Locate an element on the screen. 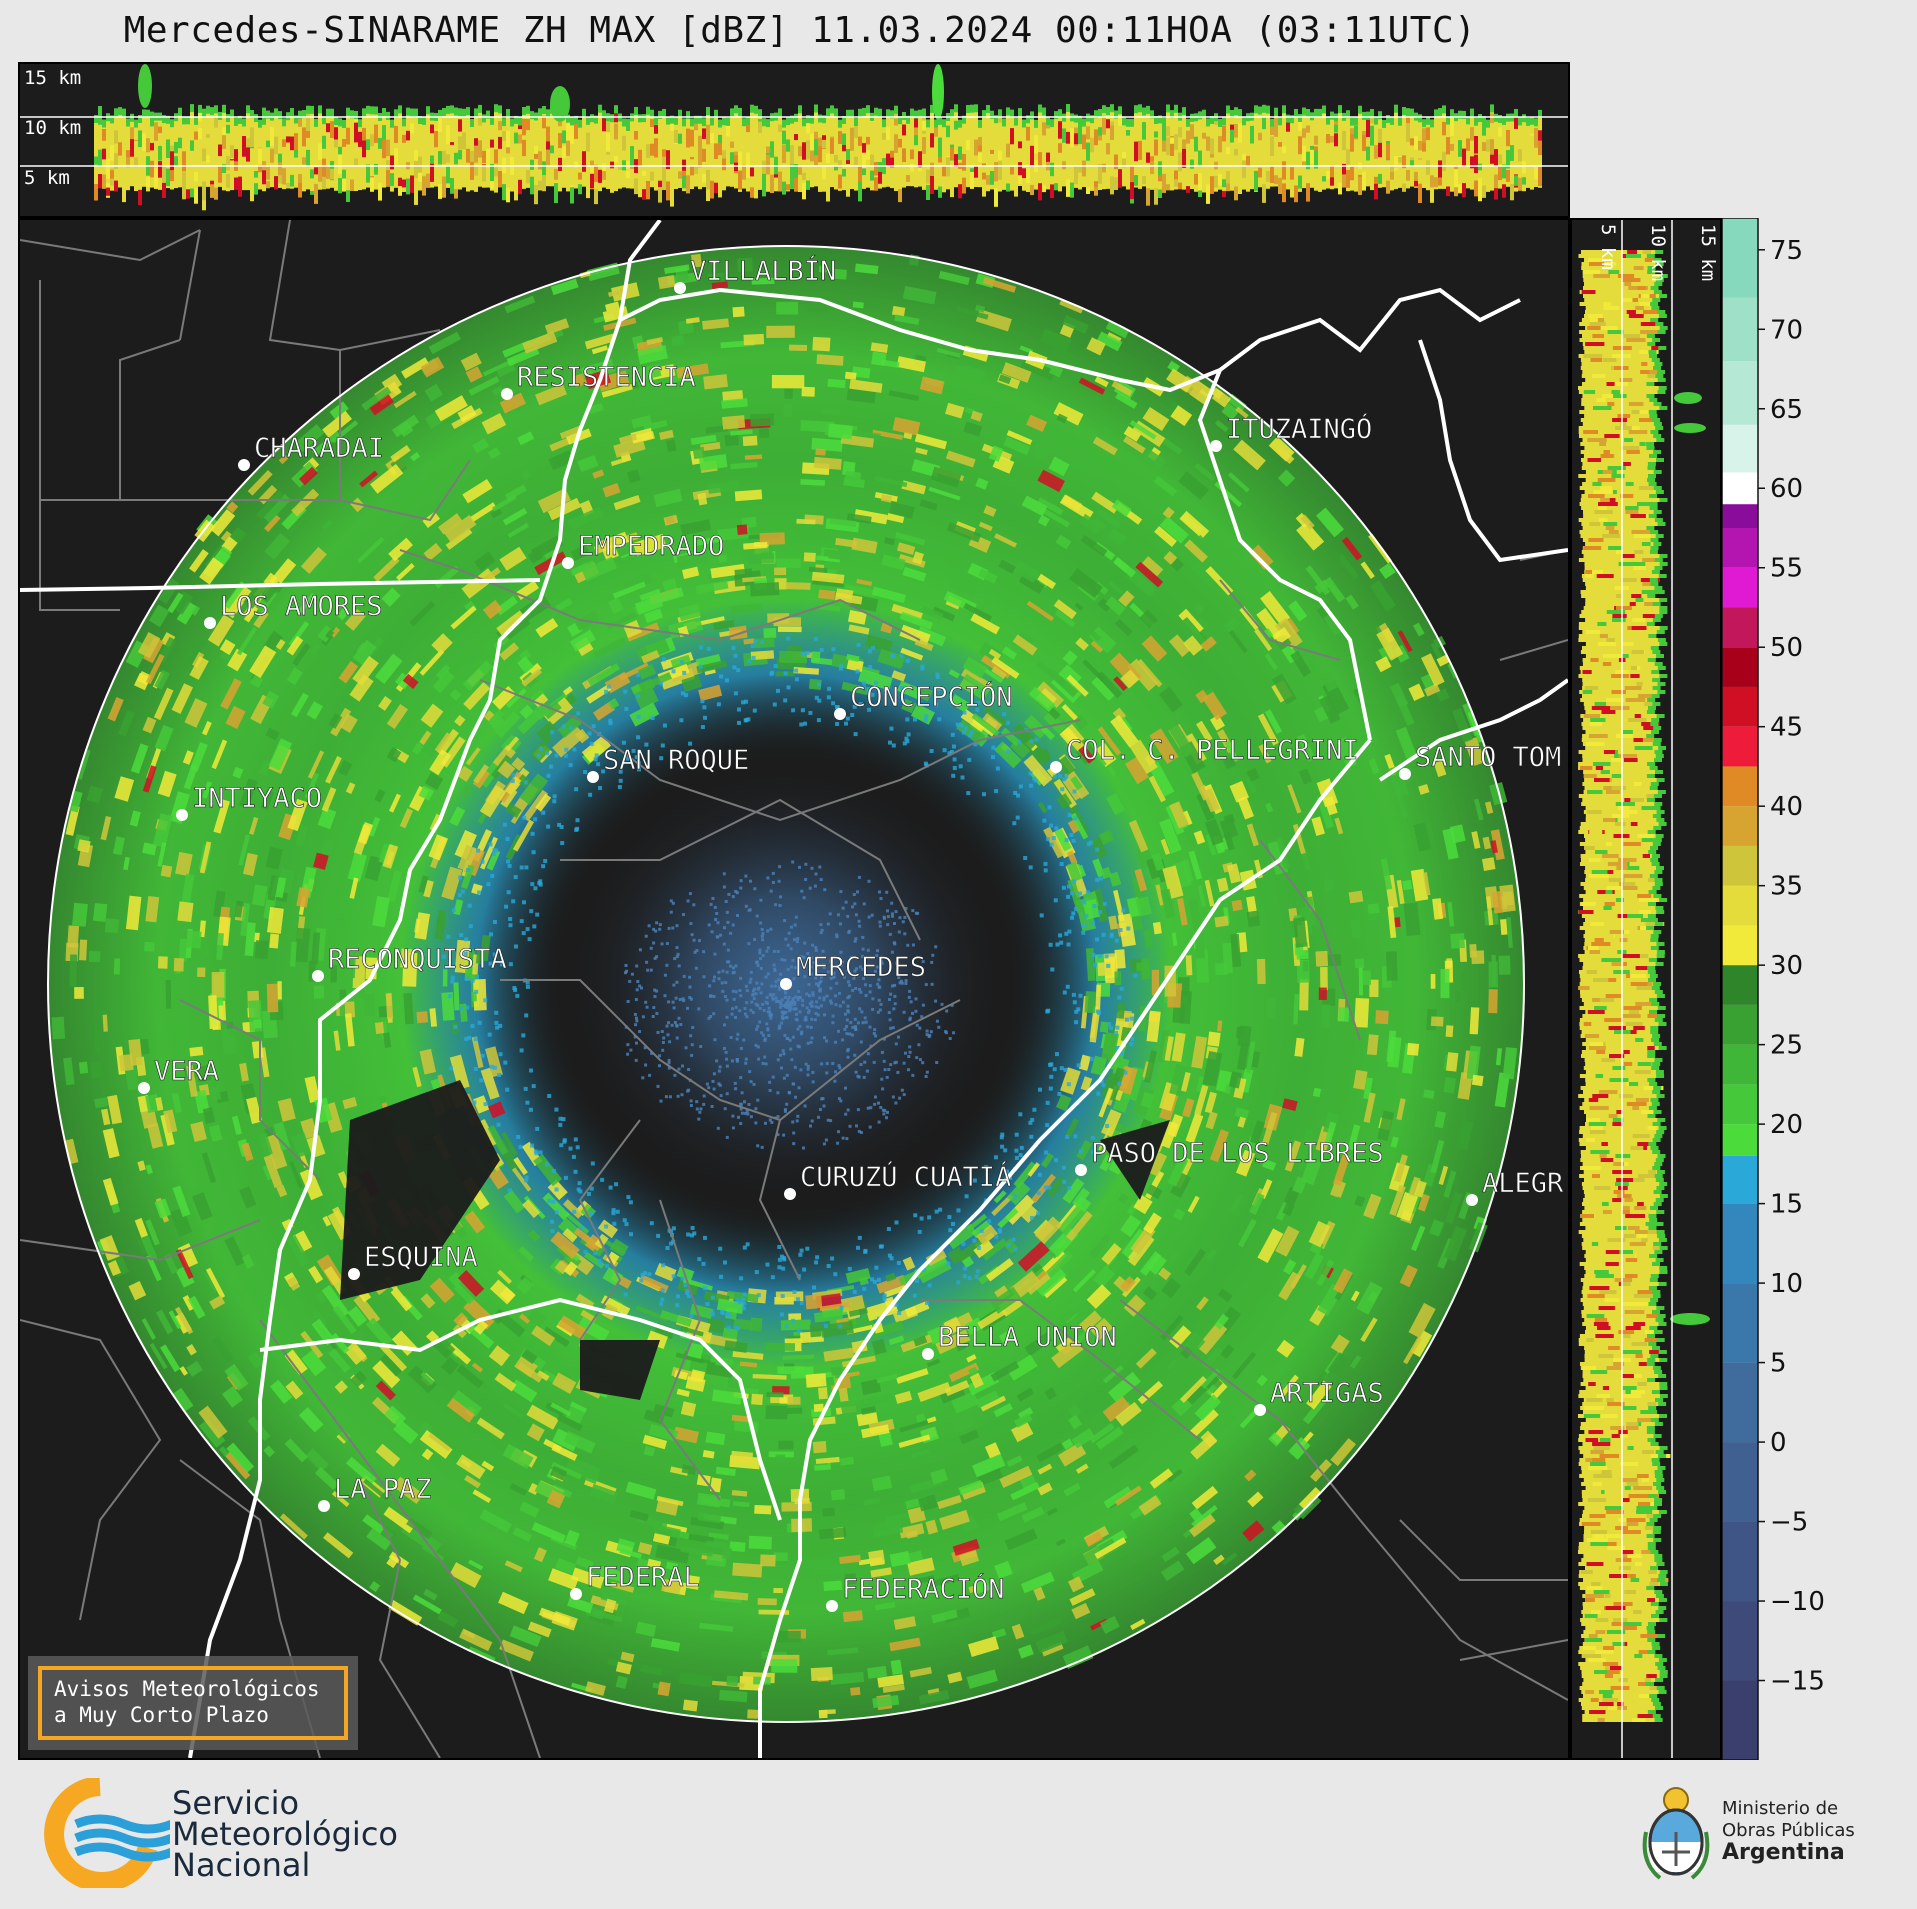 The image size is (1917, 1909). city-intiyaco: INTIYACO is located at coordinates (249, 802).